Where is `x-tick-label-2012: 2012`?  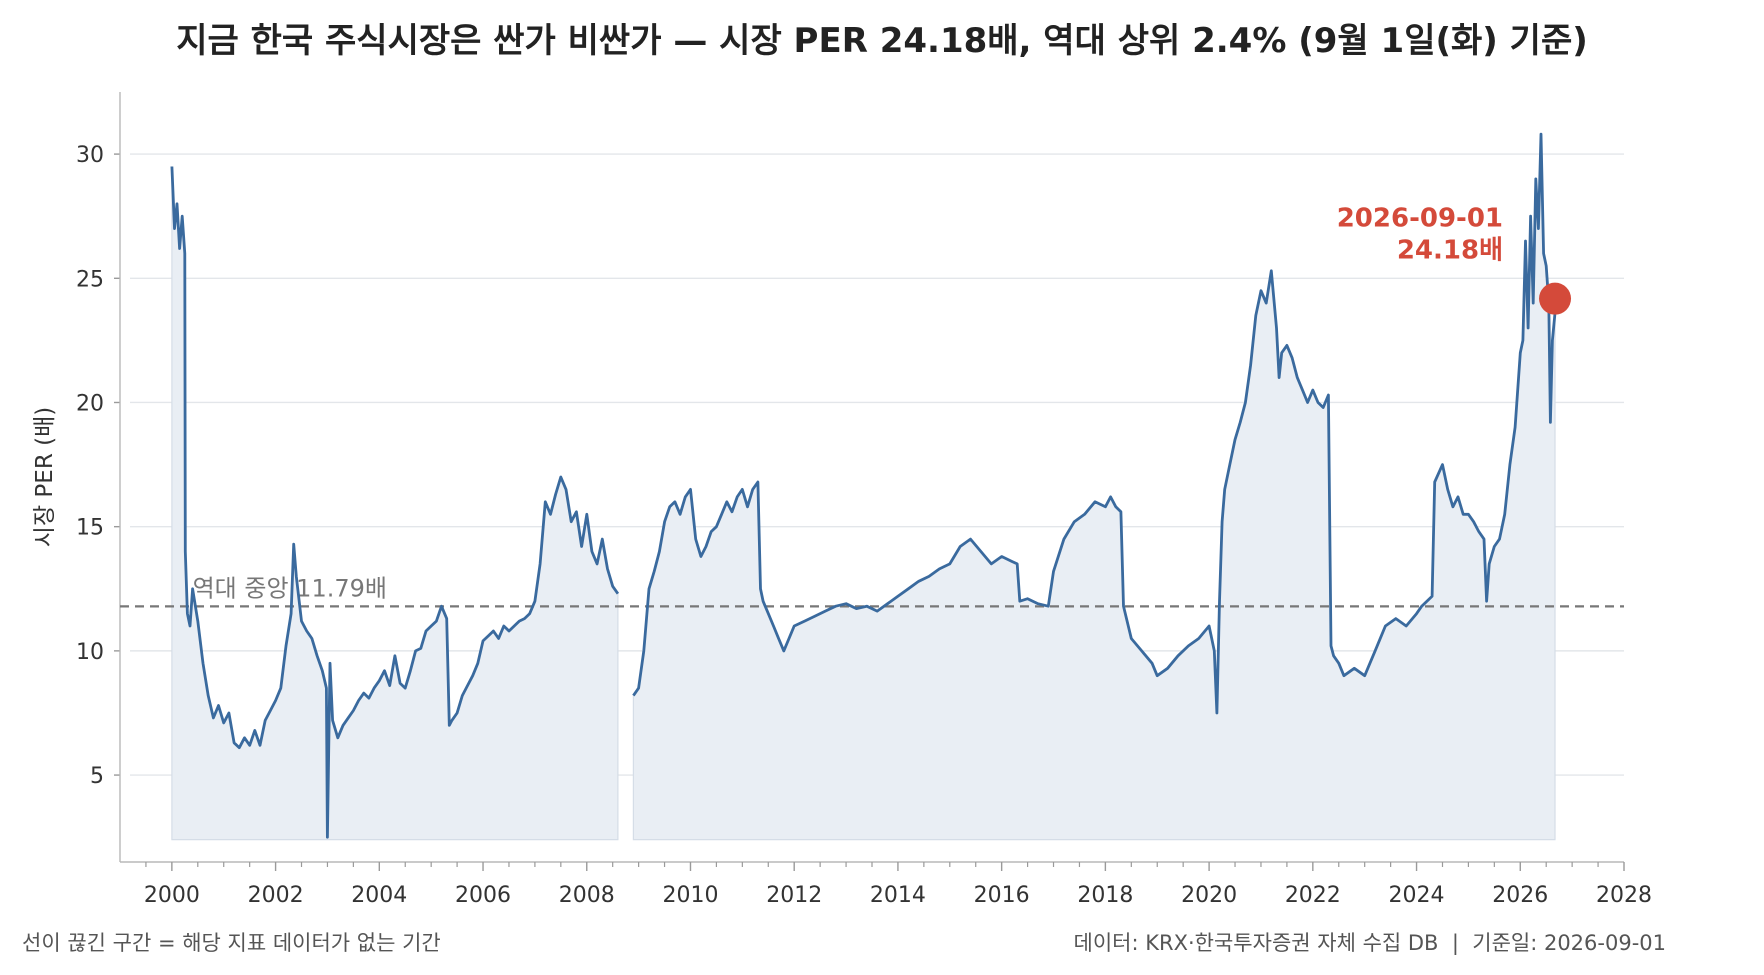 x-tick-label-2012: 2012 is located at coordinates (794, 895).